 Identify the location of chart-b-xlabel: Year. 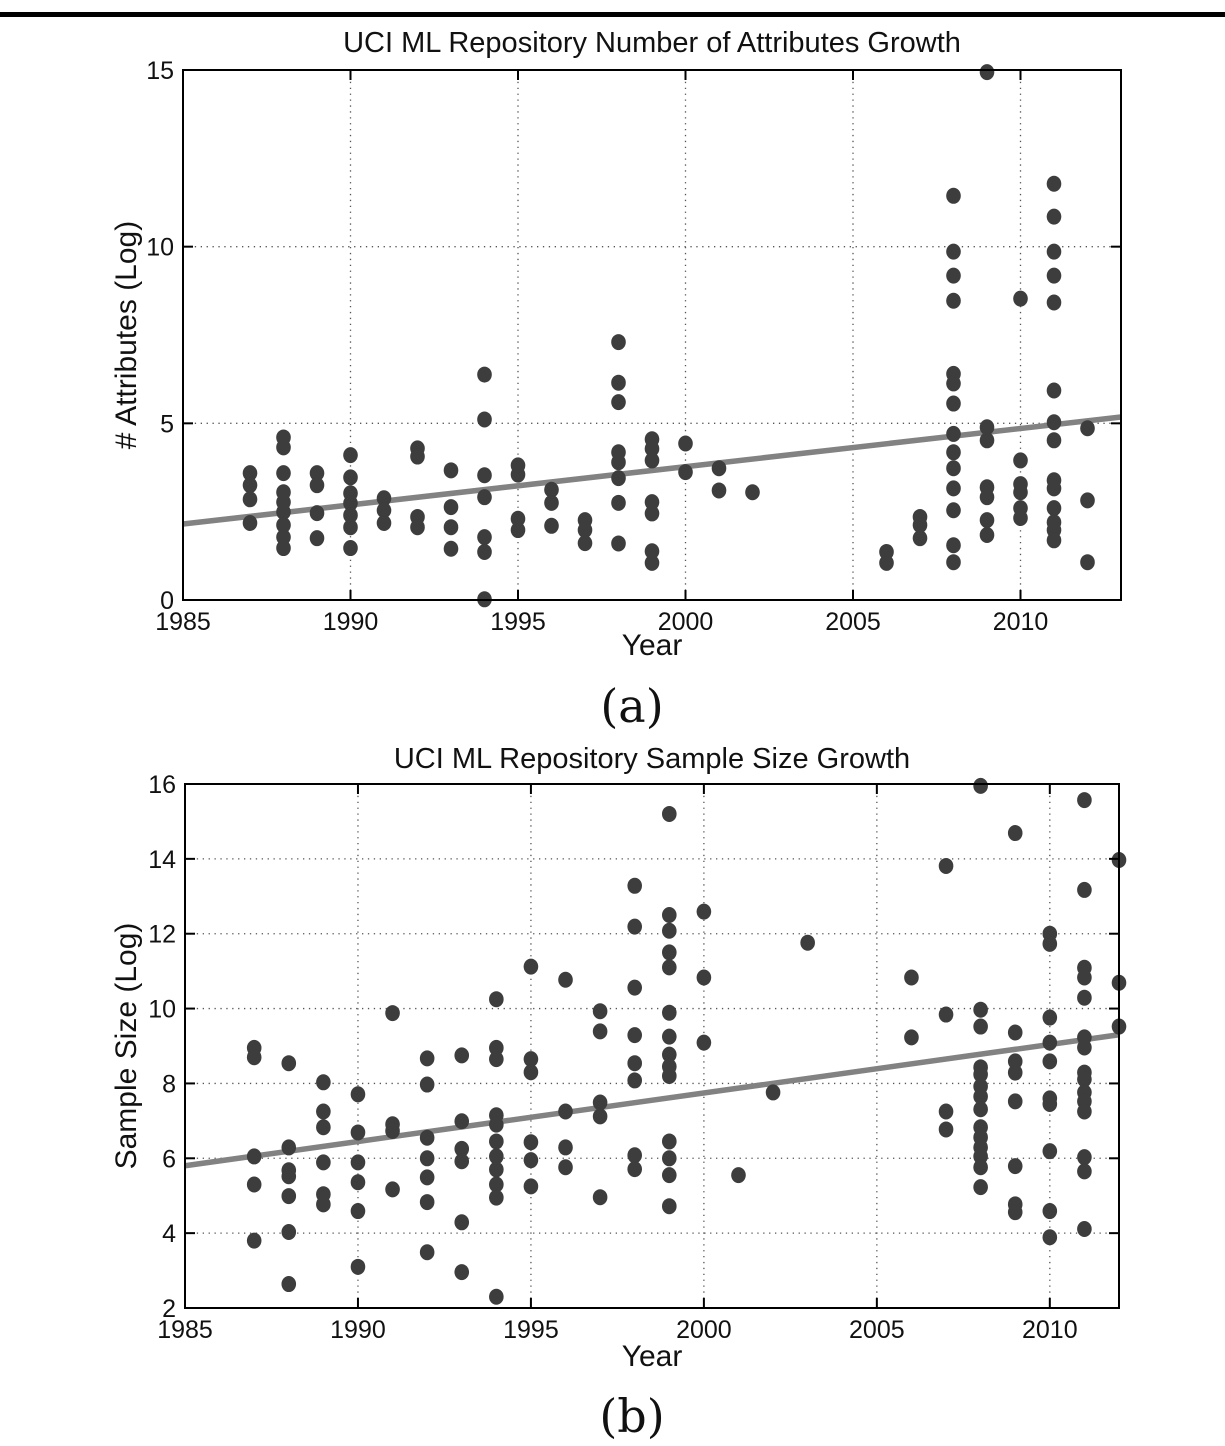
(652, 1356).